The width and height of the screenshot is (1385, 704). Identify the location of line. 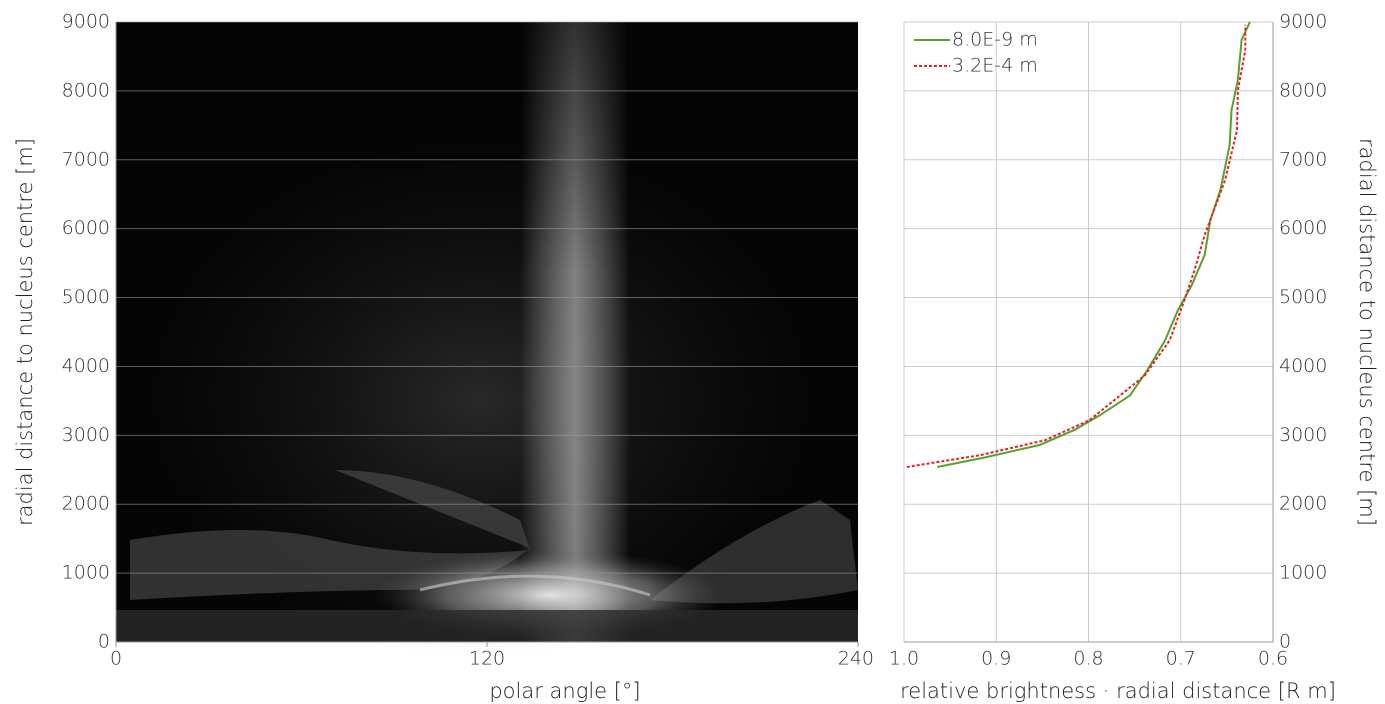
(1094, 244).